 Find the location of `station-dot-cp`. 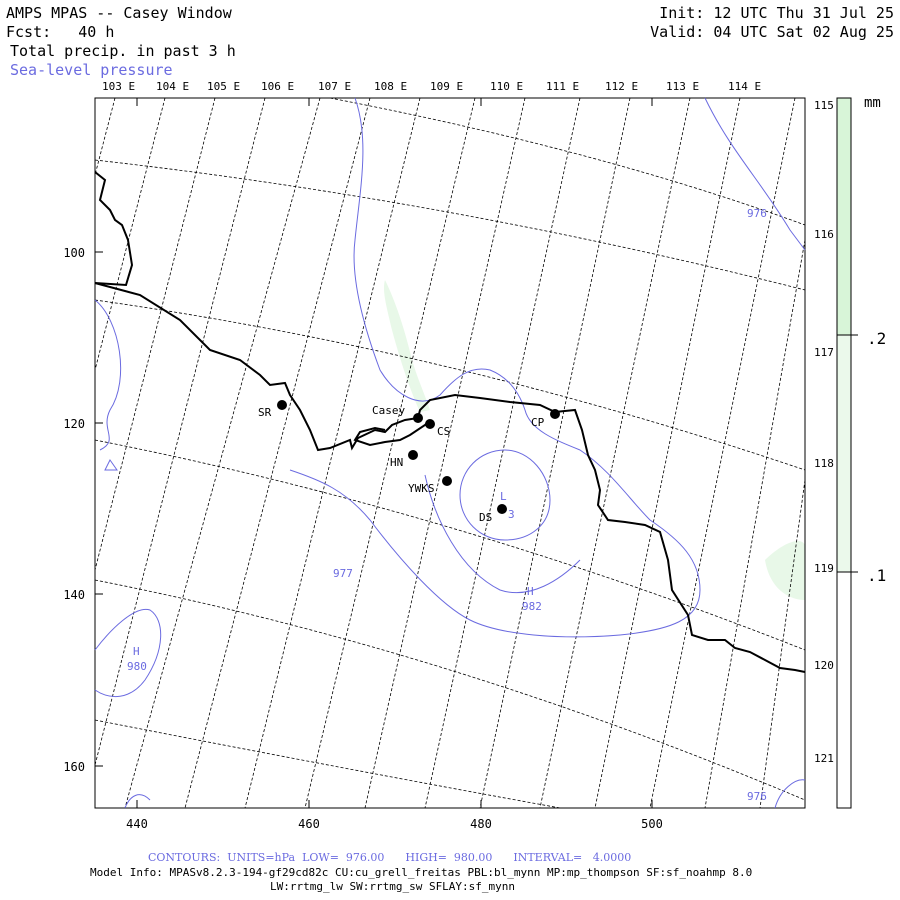

station-dot-cp is located at coordinates (555, 414).